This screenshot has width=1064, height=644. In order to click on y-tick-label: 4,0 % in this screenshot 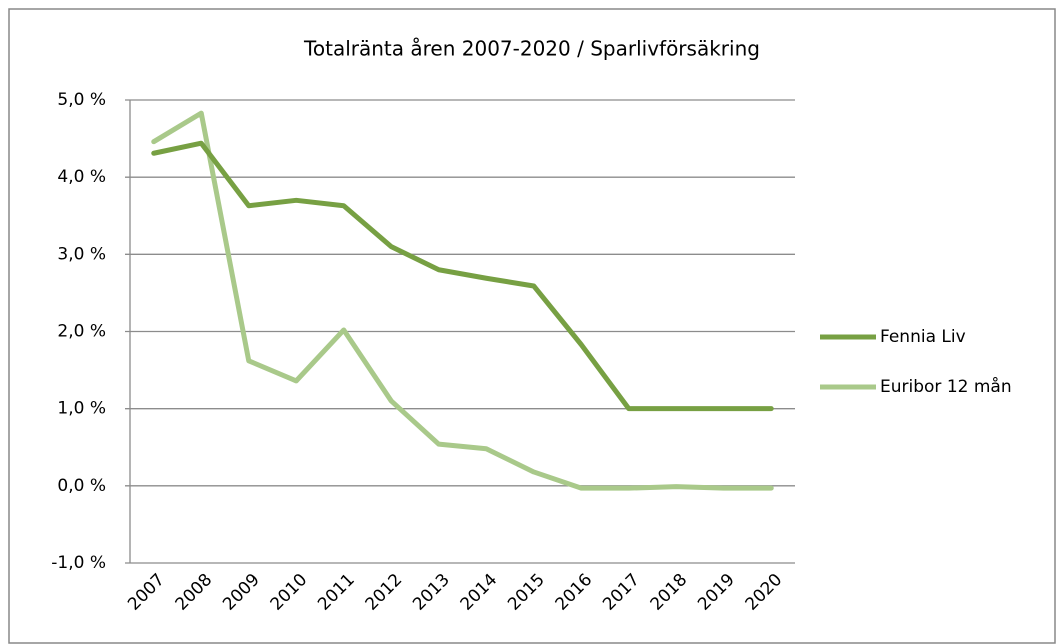, I will do `click(81, 177)`.